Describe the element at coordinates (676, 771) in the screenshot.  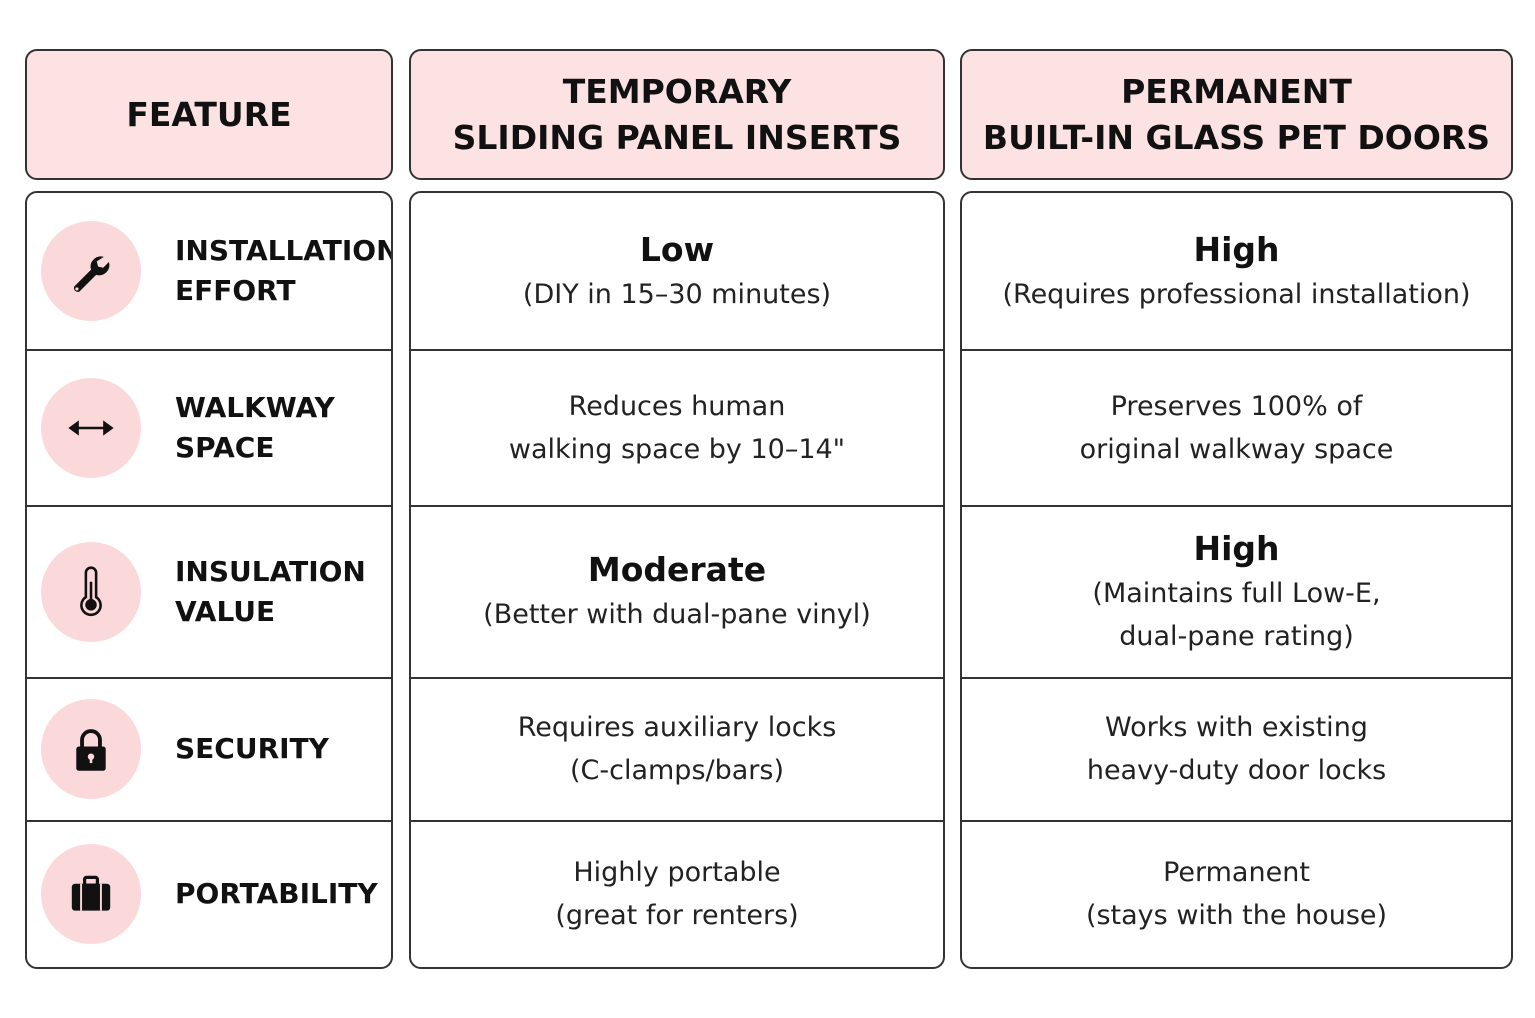
I see `cell-text: (C-clamps/bars)` at that location.